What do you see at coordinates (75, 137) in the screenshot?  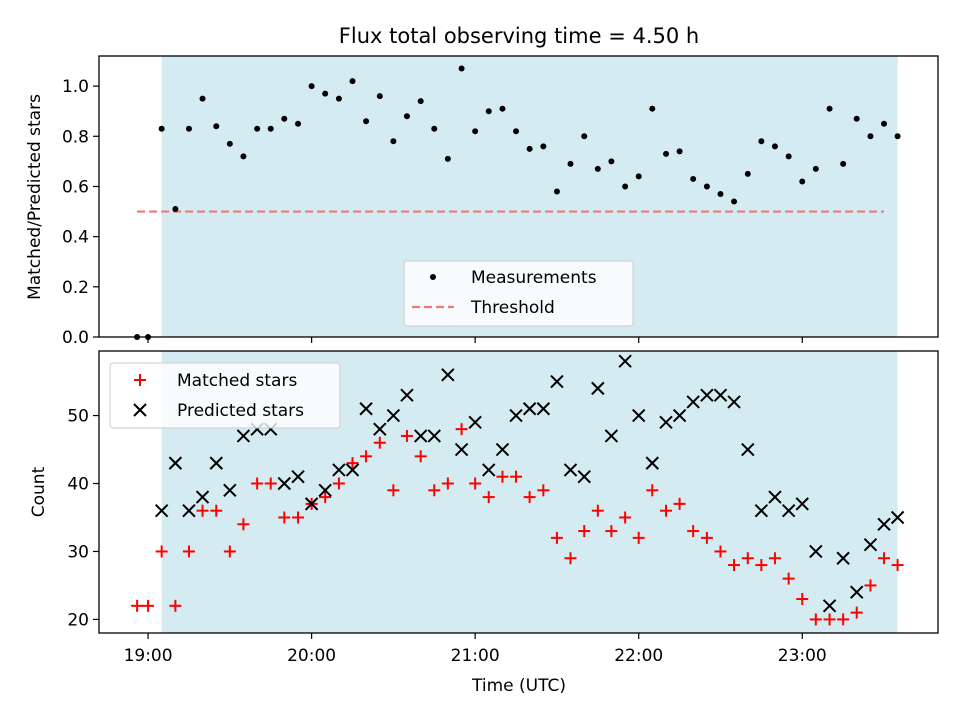 I see `ratio-y-tick-label: 0.8` at bounding box center [75, 137].